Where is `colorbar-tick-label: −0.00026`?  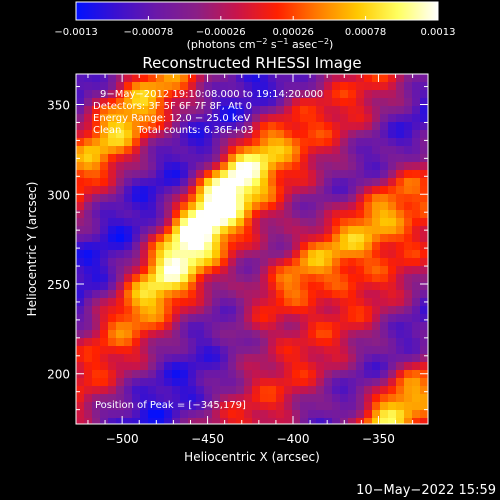
colorbar-tick-label: −0.00026 is located at coordinates (221, 32).